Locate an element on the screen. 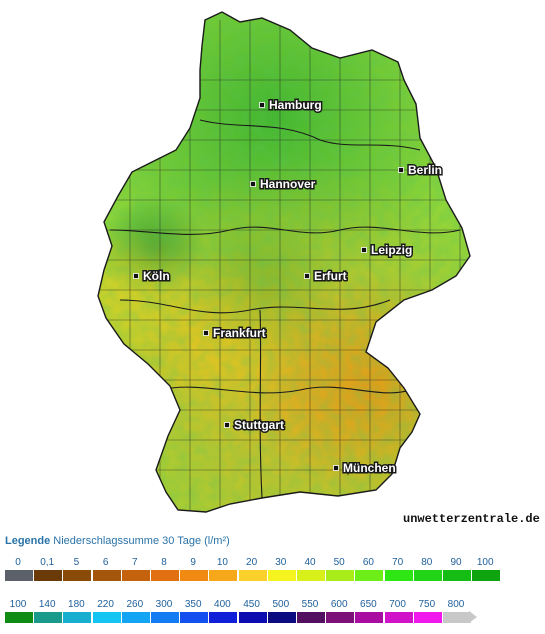 The height and width of the screenshot is (634, 545). row2-label: 100 is located at coordinates (18, 604).